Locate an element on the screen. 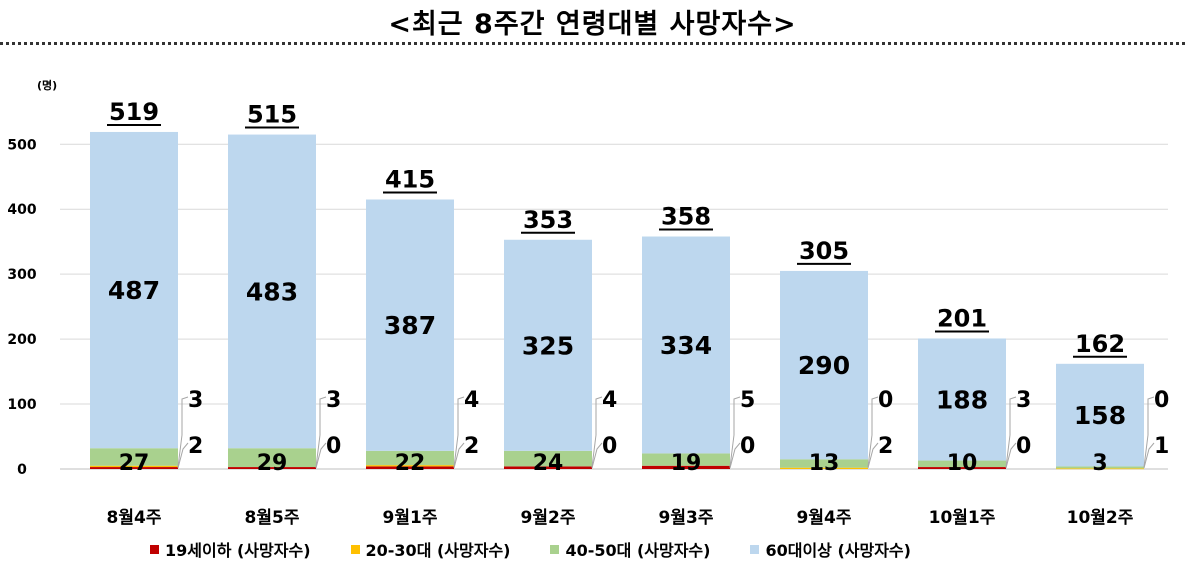 This screenshot has width=1185, height=567. data-label-60-over: 387 is located at coordinates (410, 325).